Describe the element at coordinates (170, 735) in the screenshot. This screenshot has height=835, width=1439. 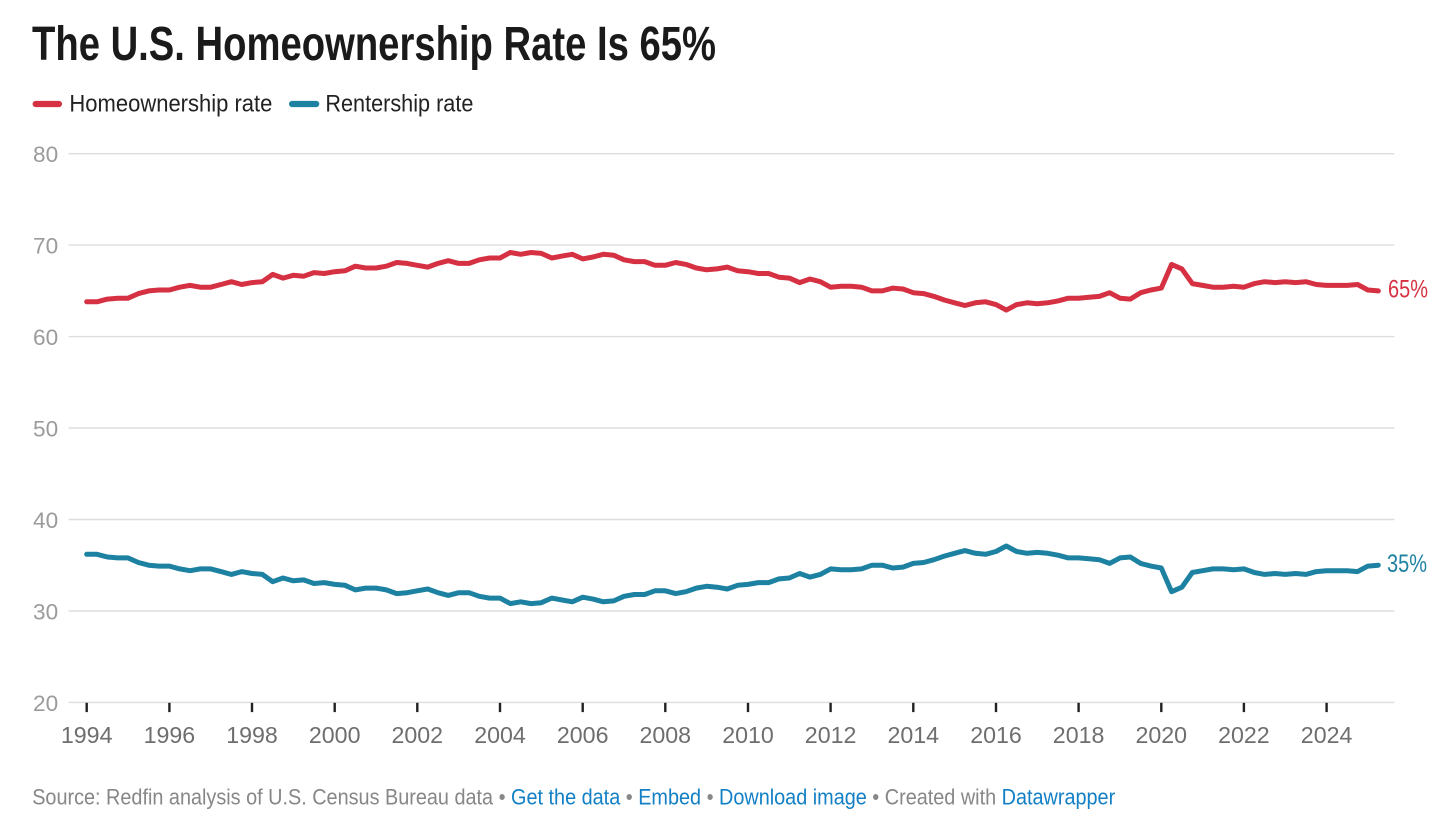
I see `svg-text: 1996` at that location.